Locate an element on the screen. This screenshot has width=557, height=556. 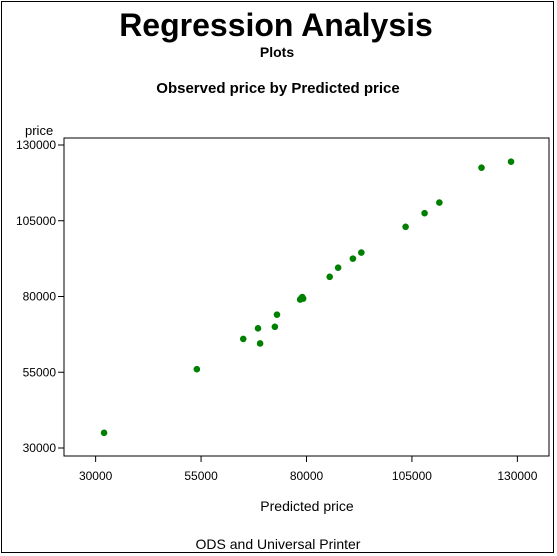
y-tick-label: 130000 is located at coordinates (36, 145).